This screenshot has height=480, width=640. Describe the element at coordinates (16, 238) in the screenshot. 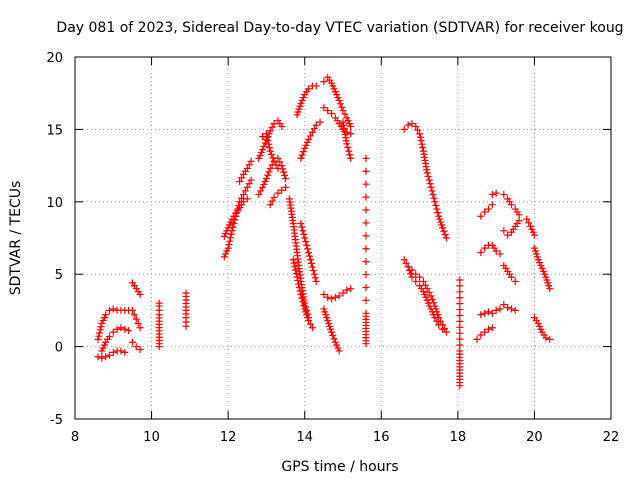

I see `y-axis-label: SDTVAR / TECUs` at that location.